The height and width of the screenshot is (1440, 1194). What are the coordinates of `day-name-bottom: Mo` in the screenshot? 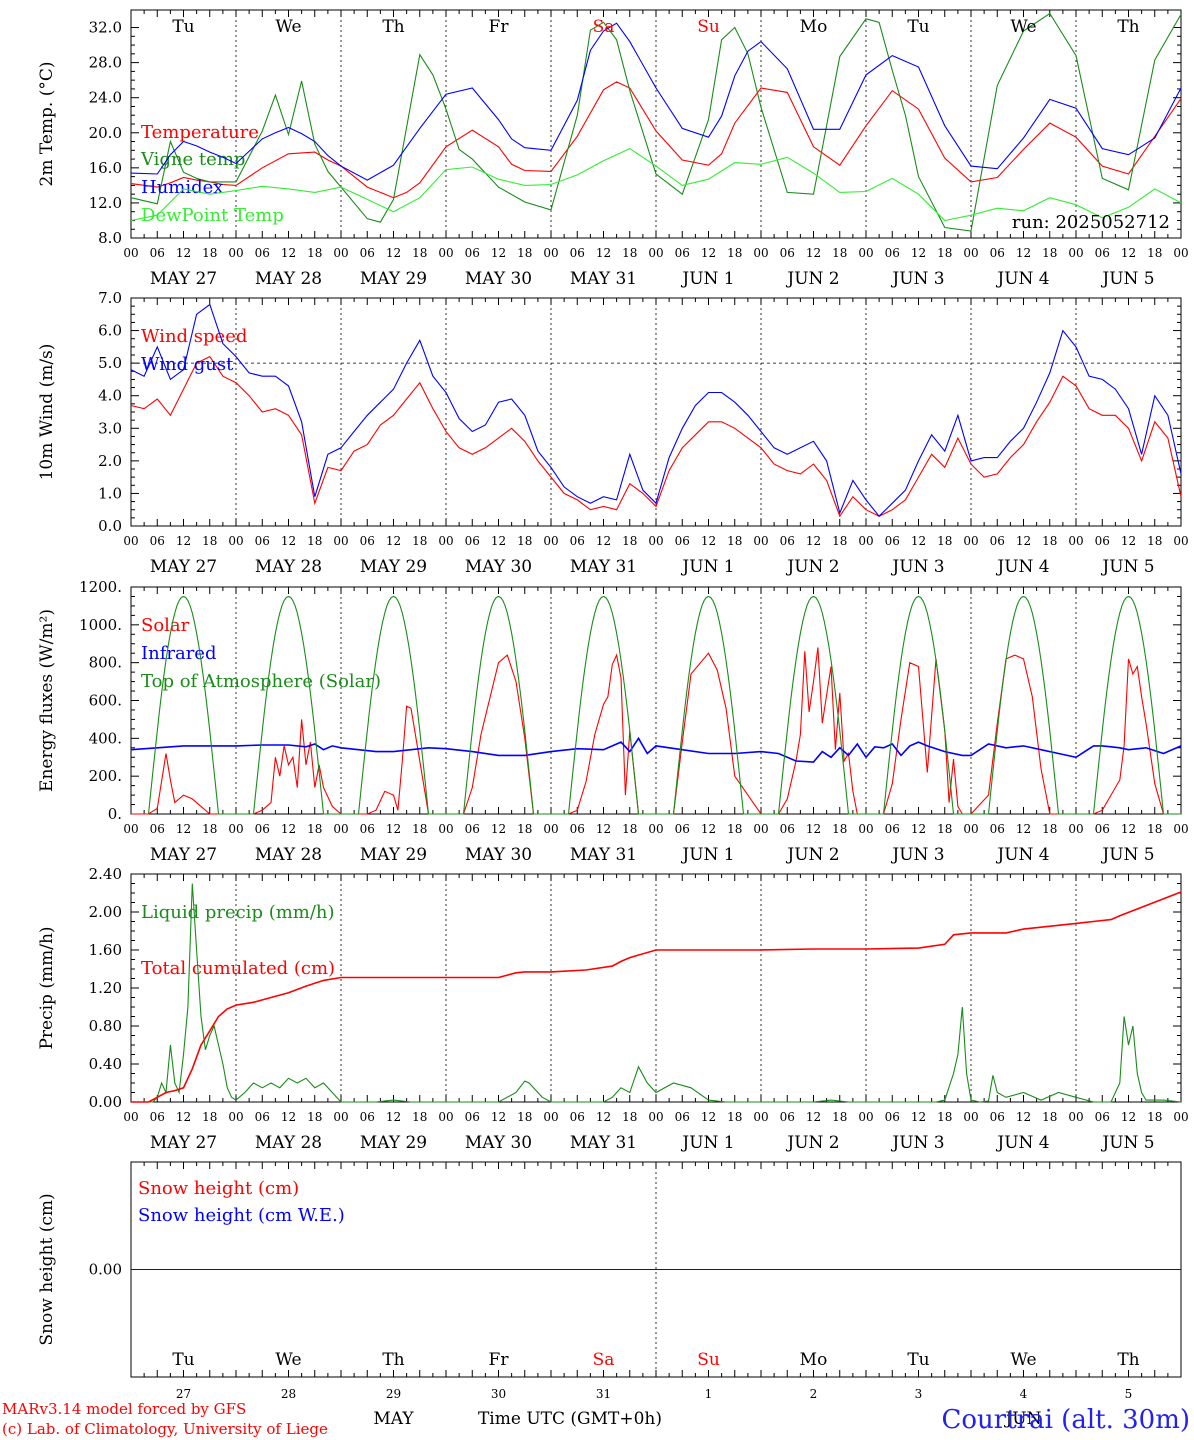 It's located at (814, 1360).